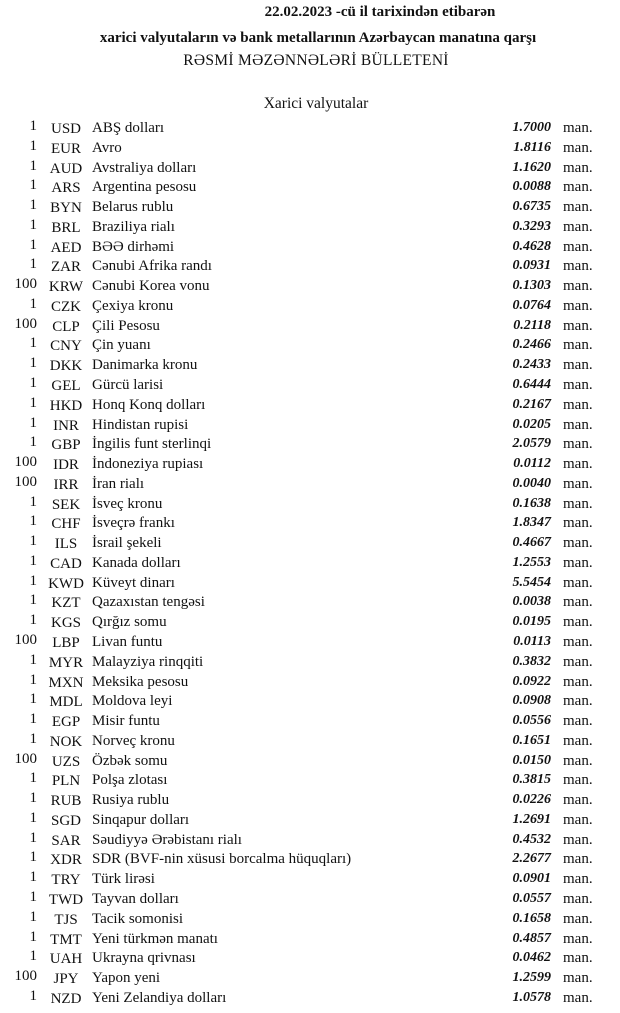 The width and height of the screenshot is (620, 1013). Describe the element at coordinates (167, 839) in the screenshot. I see `currency-name: Səudiyyə Ərəbistanı rialı` at that location.